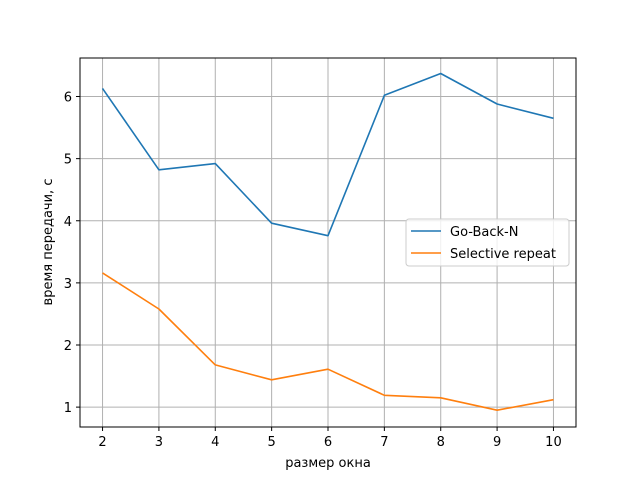 The width and height of the screenshot is (640, 480). Describe the element at coordinates (553, 442) in the screenshot. I see `x-tick-label: 10` at that location.